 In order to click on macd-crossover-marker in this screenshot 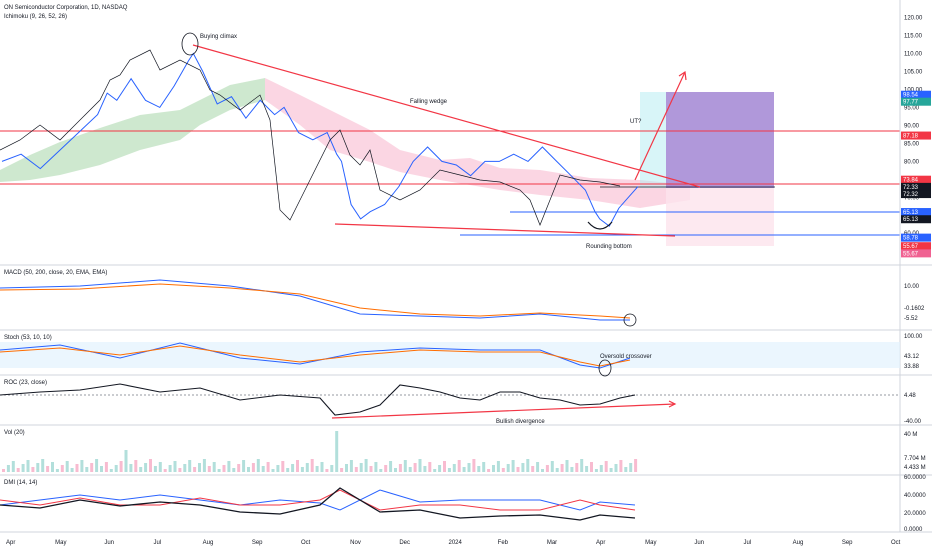, I will do `click(630, 320)`.